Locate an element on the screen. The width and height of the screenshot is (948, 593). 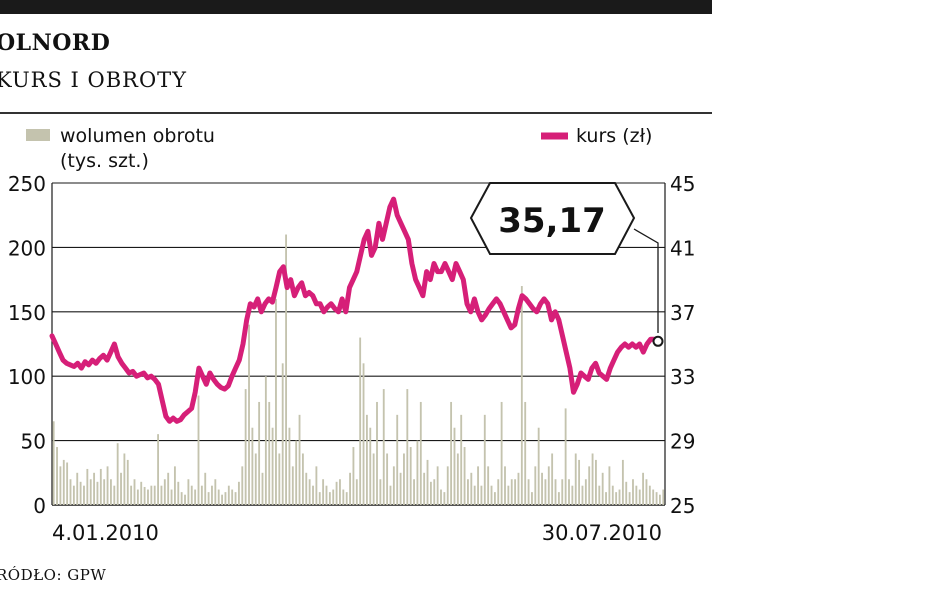
y-left-tick-label: 250 is located at coordinates (27, 184).